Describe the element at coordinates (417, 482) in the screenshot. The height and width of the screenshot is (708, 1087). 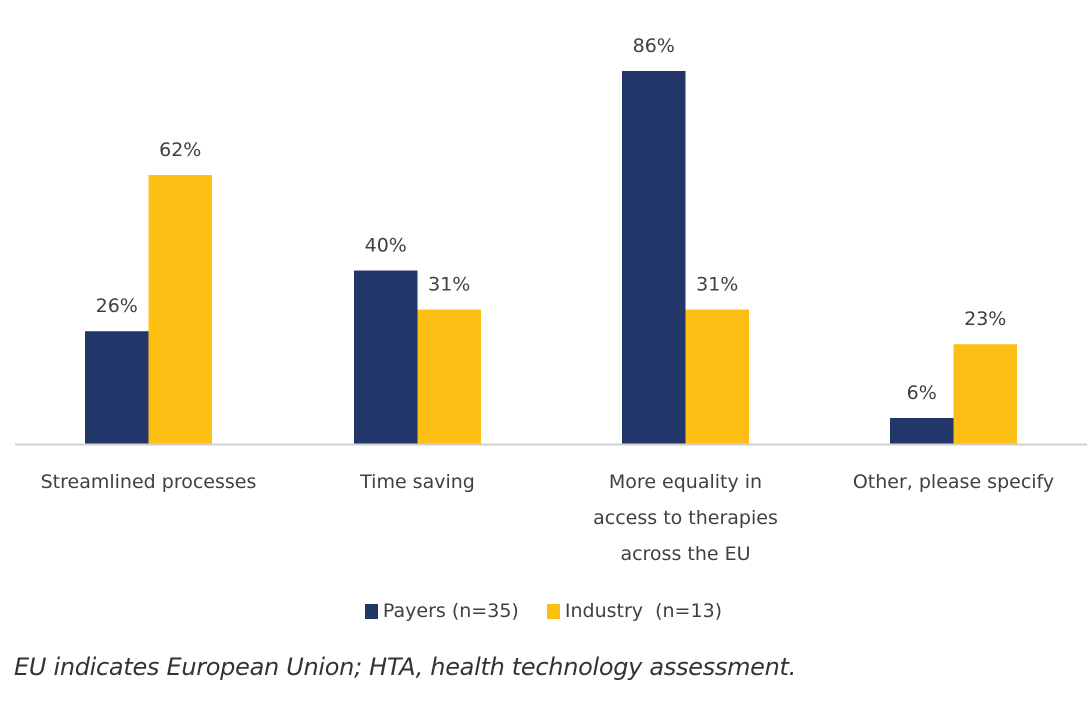
I see `category-label-1: Time saving` at that location.